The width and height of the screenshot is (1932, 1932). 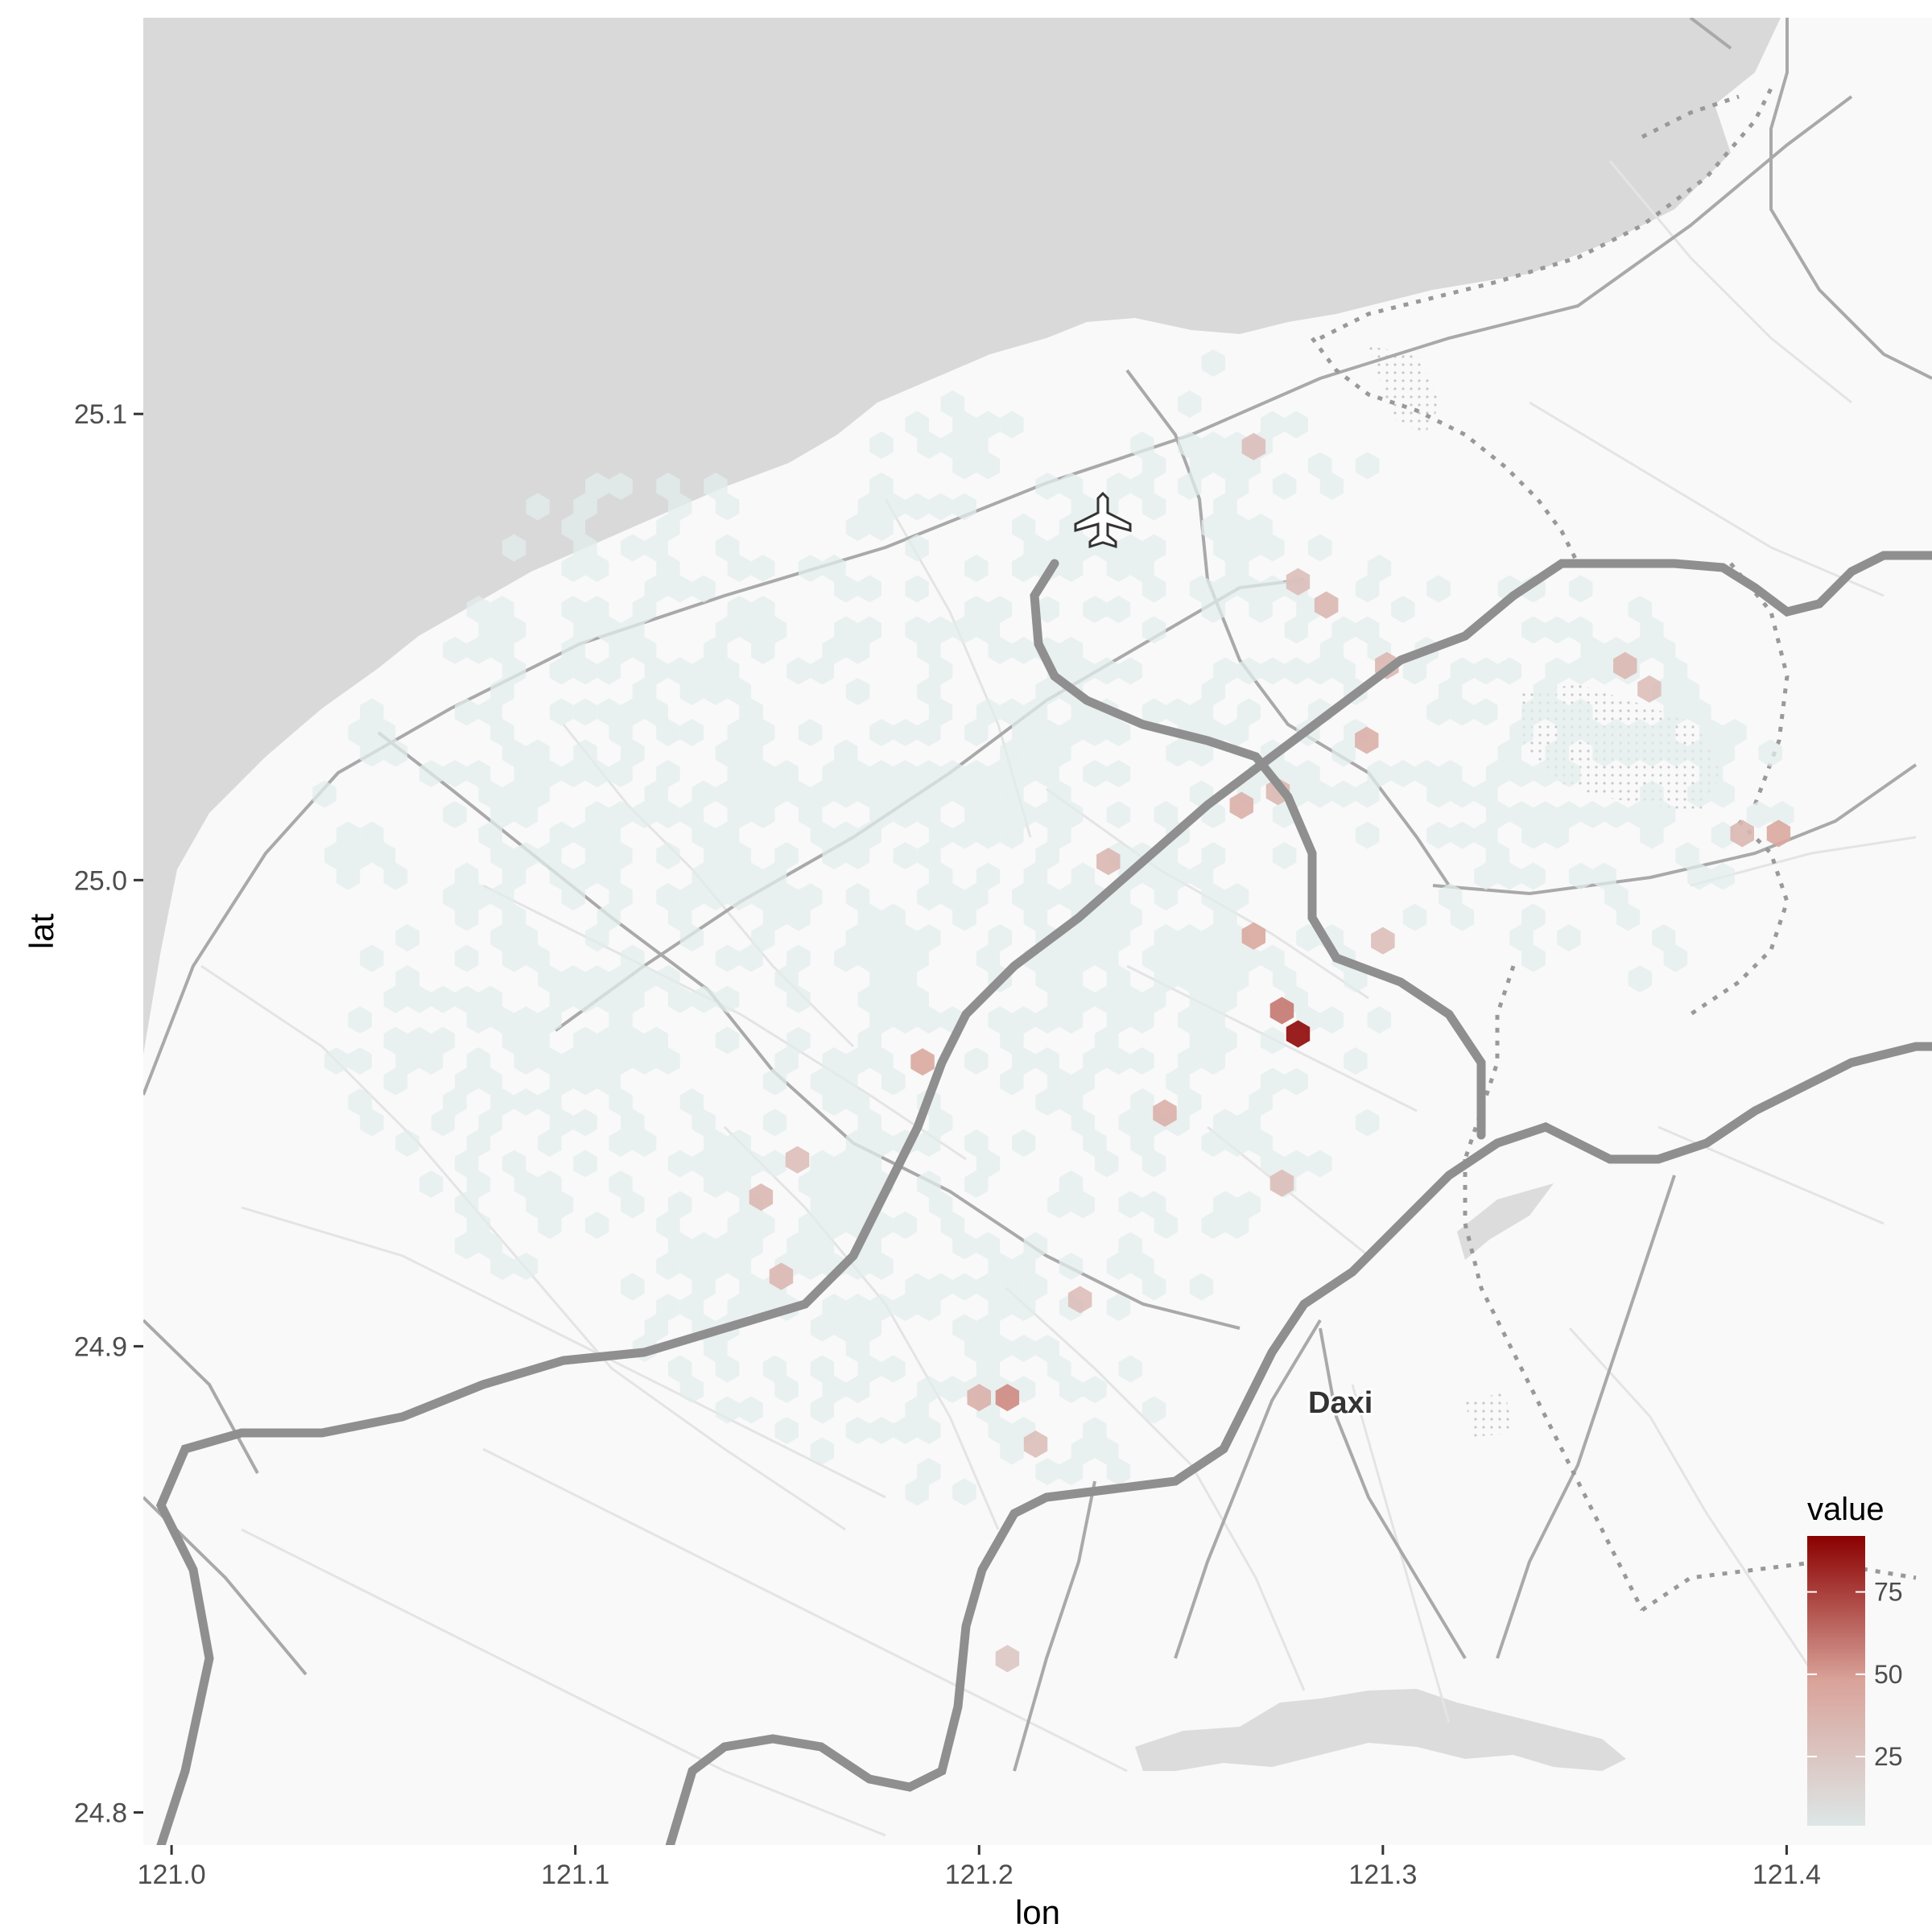 I want to click on x-tick-label: 121.3, so click(x=1382, y=1875).